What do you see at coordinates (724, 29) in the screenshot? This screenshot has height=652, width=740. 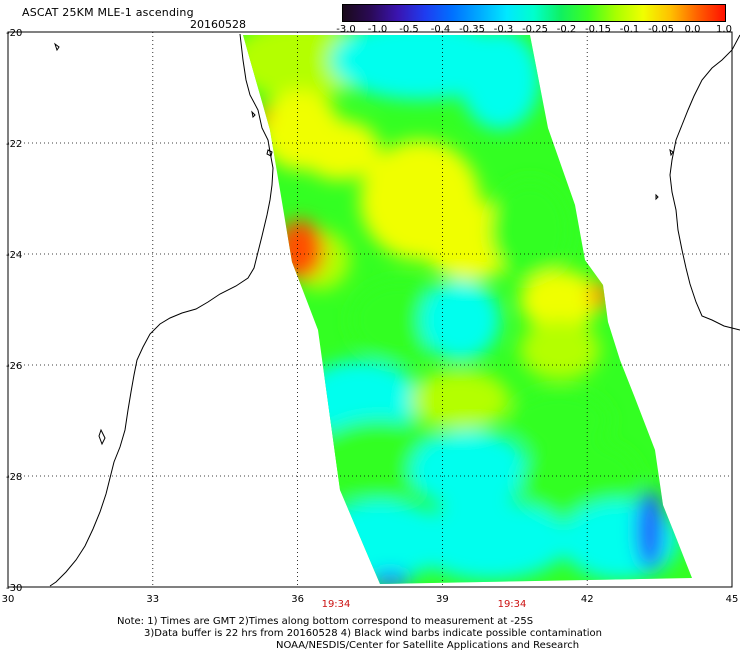 I see `colorbar-tick-label: 1.0` at bounding box center [724, 29].